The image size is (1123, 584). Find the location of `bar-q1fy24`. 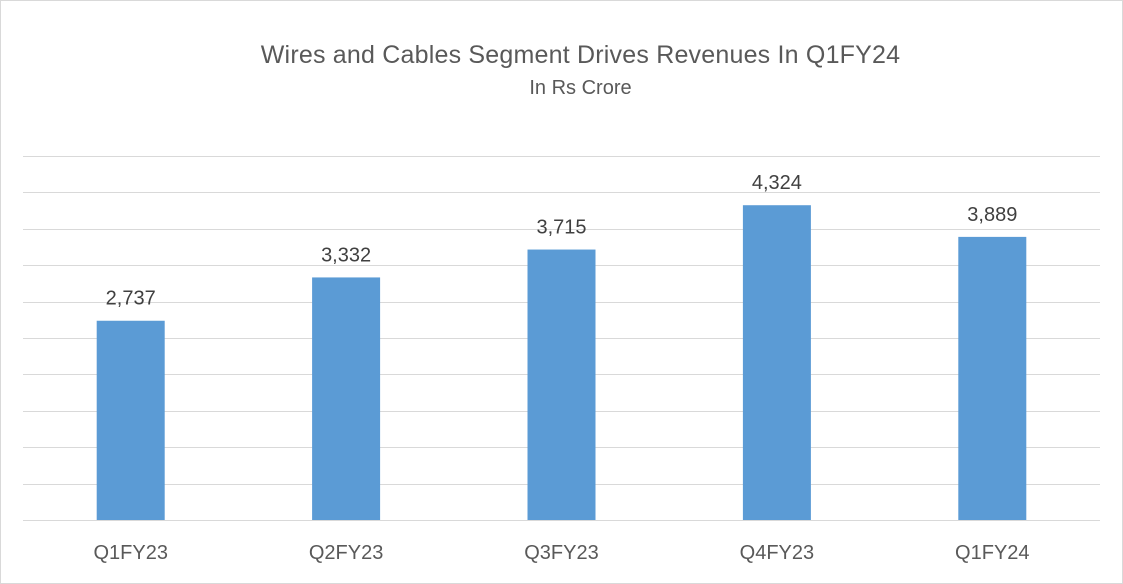

bar-q1fy24 is located at coordinates (992, 378).